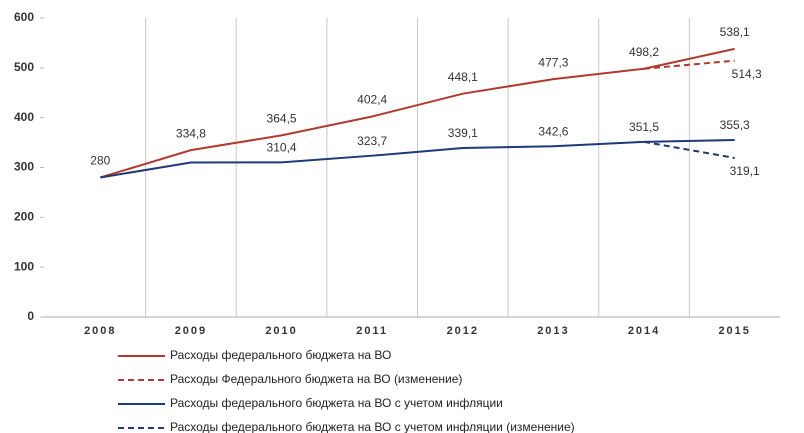  Describe the element at coordinates (747, 74) in the screenshot. I see `data-label: 514,3` at that location.